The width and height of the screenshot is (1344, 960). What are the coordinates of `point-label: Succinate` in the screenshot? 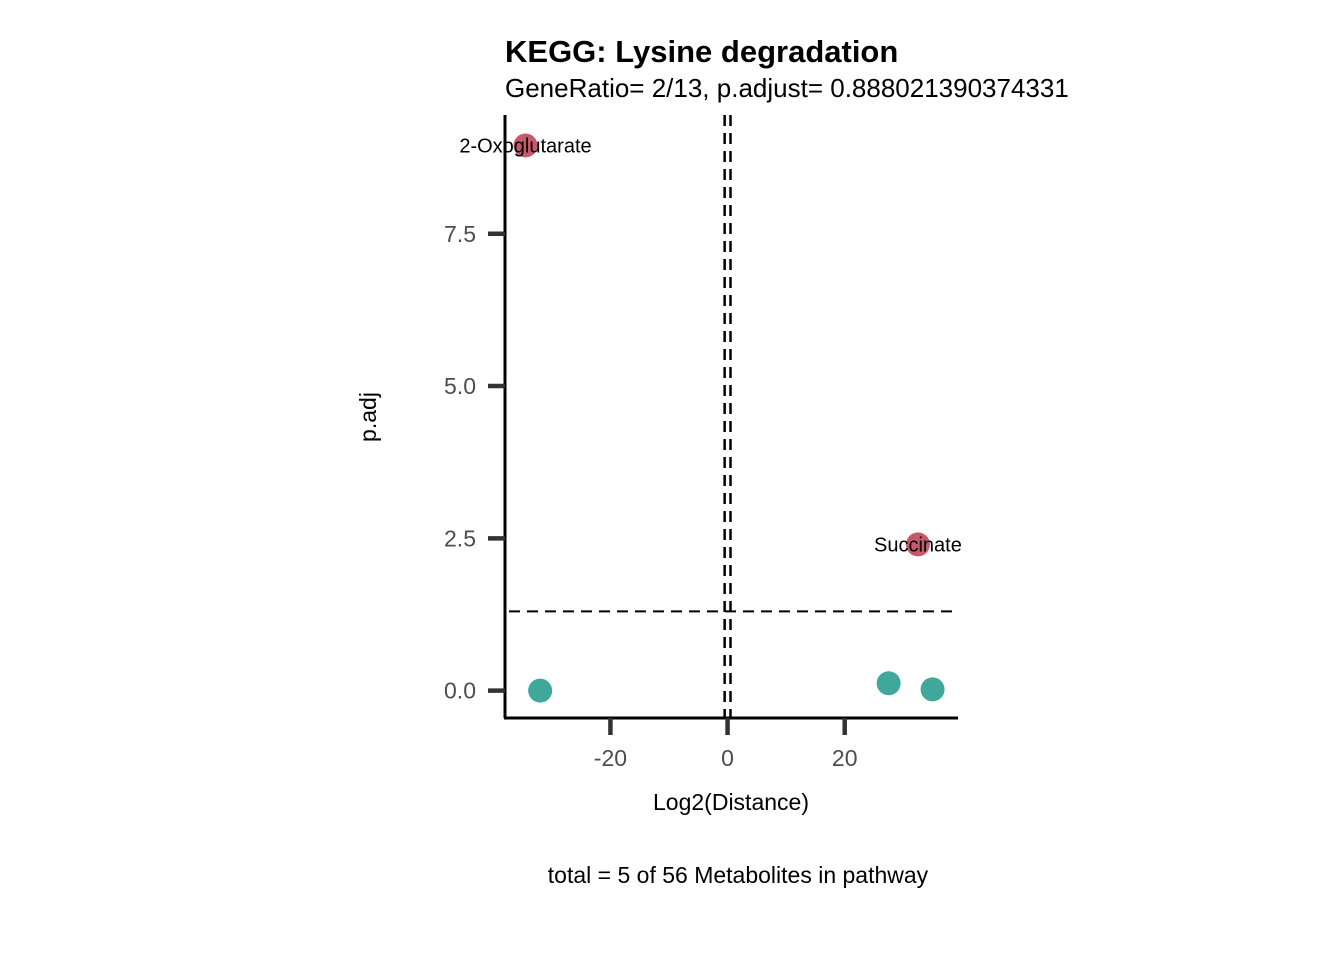 It's located at (918, 545).